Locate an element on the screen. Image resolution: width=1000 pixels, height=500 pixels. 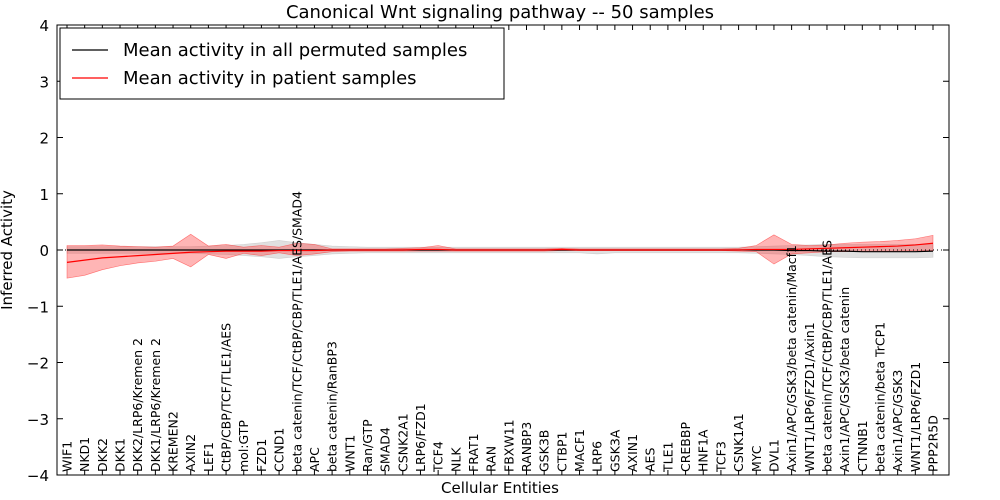
x-tick-label: AES is located at coordinates (650, 460).